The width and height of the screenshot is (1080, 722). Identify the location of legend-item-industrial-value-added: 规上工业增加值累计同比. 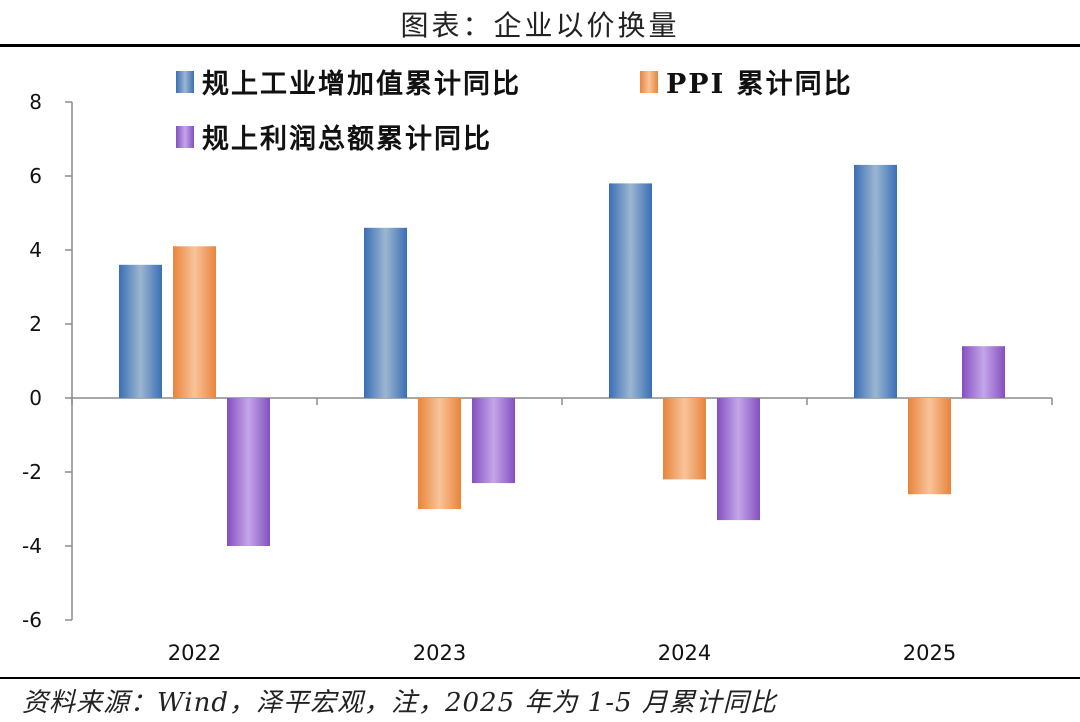
(348, 81).